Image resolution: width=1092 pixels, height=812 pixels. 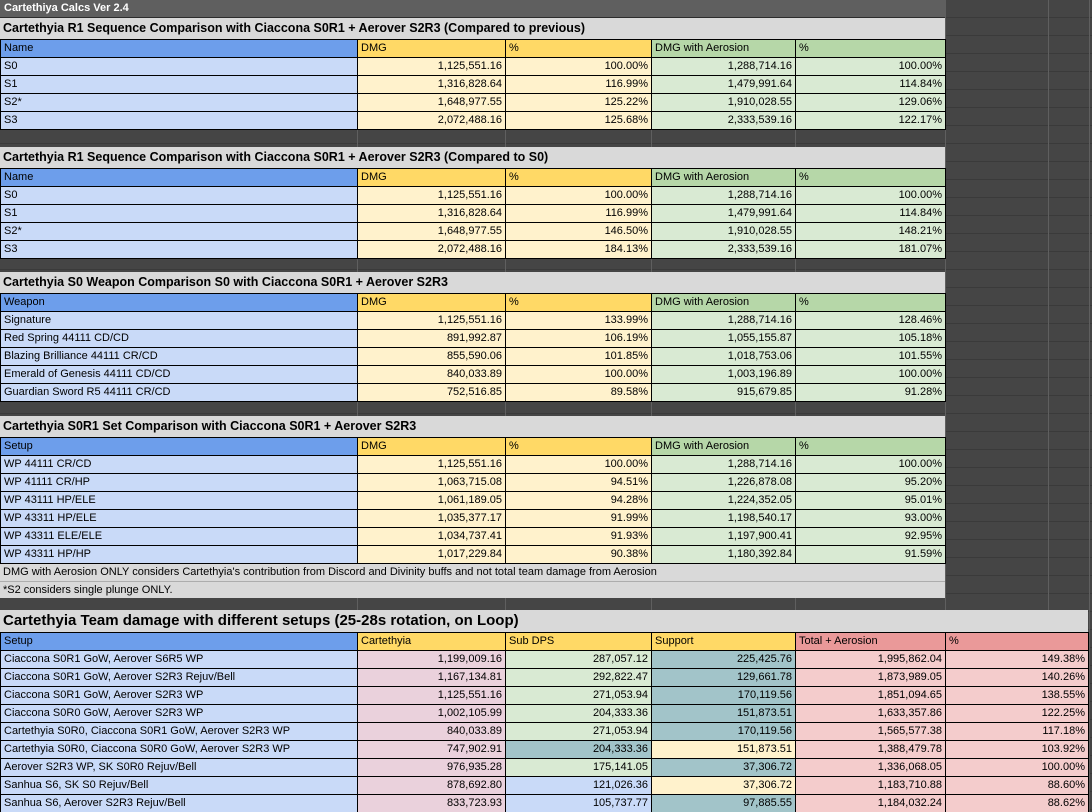 What do you see at coordinates (870, 713) in the screenshot?
I see `value-cell: 1,633,357.86` at bounding box center [870, 713].